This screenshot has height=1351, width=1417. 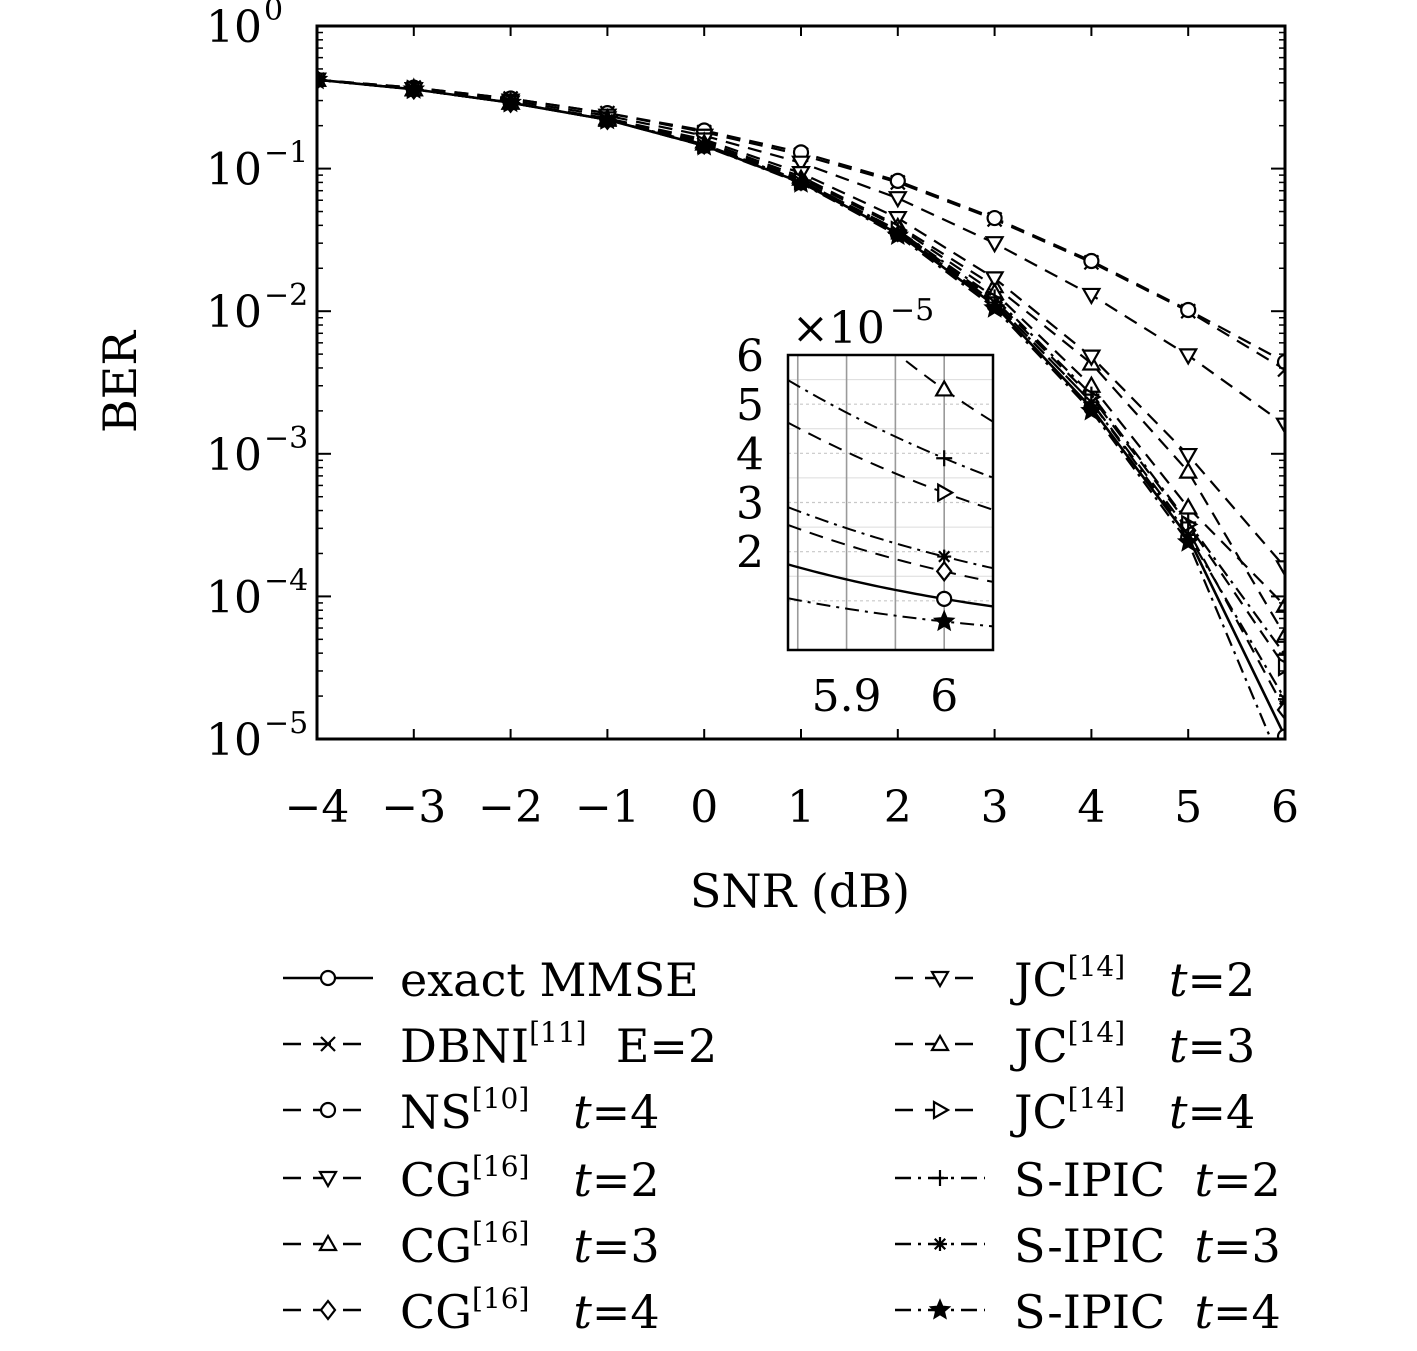 I want to click on legend-item-s-ipic-t-4: S-IPIC t=4, so click(x=1088, y=1312).